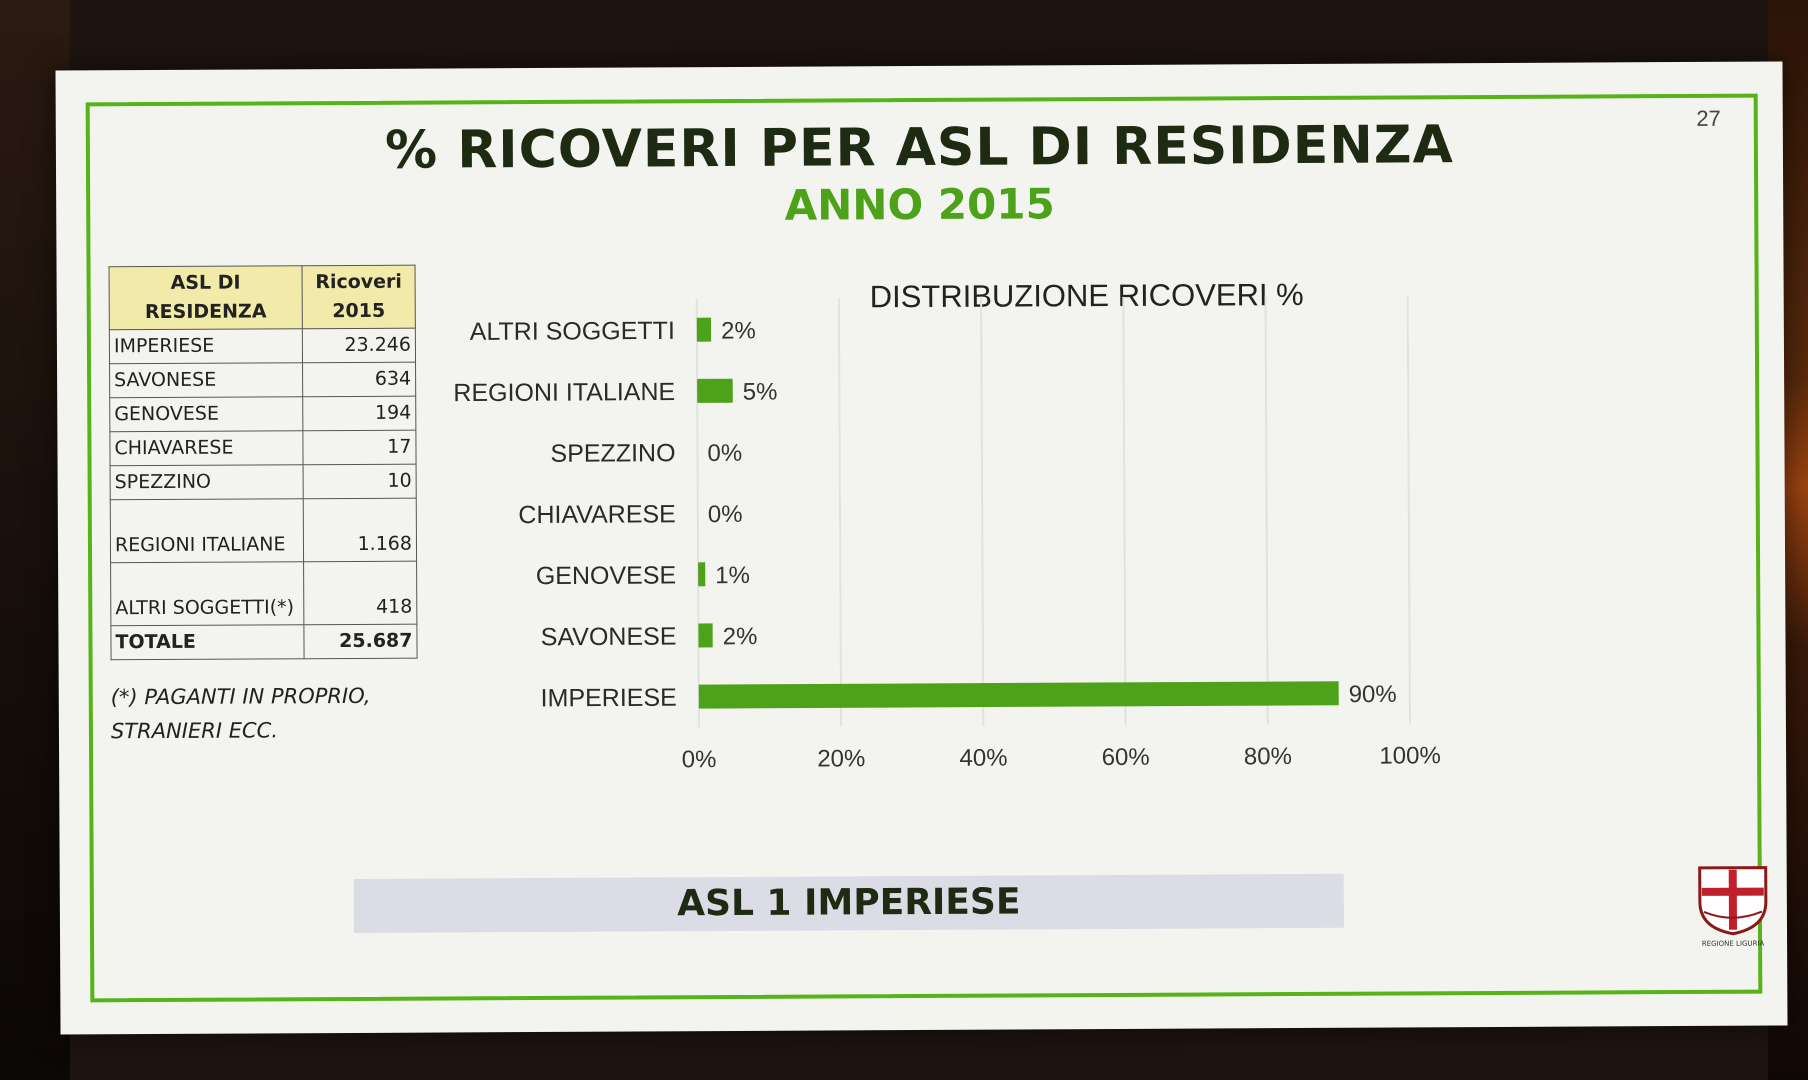  Describe the element at coordinates (612, 453) in the screenshot. I see `category-label: SPEZZINO` at that location.